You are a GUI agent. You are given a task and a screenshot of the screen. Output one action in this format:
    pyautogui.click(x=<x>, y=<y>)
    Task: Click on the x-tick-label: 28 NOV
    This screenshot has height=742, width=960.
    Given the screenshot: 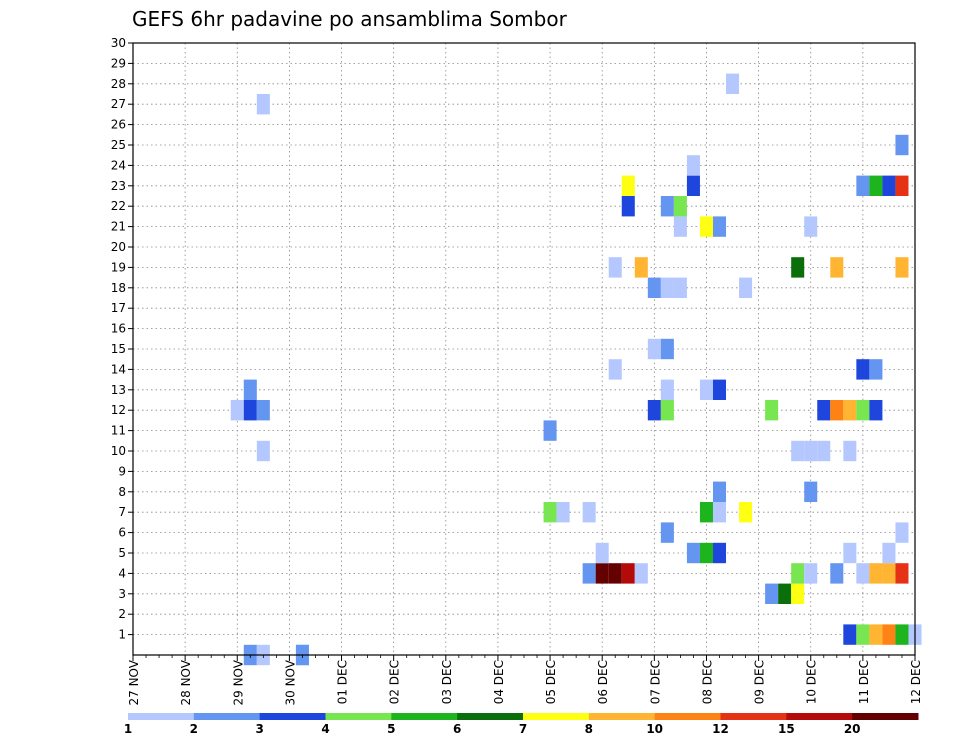 What is the action you would take?
    pyautogui.click(x=186, y=682)
    